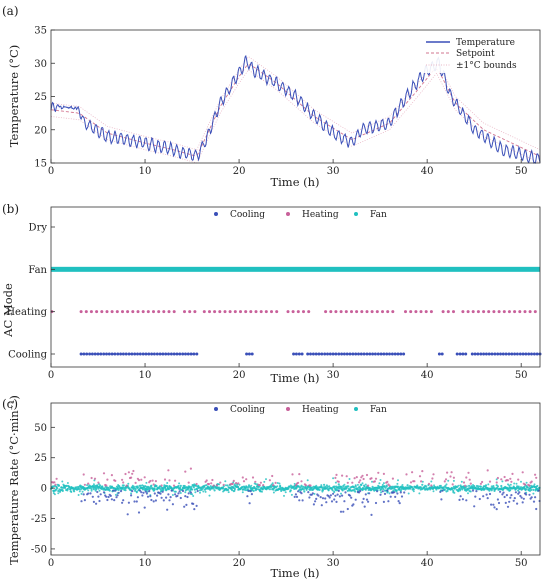  I want to click on panel-c-legend: Cooling Heating Fan, so click(300, 410).